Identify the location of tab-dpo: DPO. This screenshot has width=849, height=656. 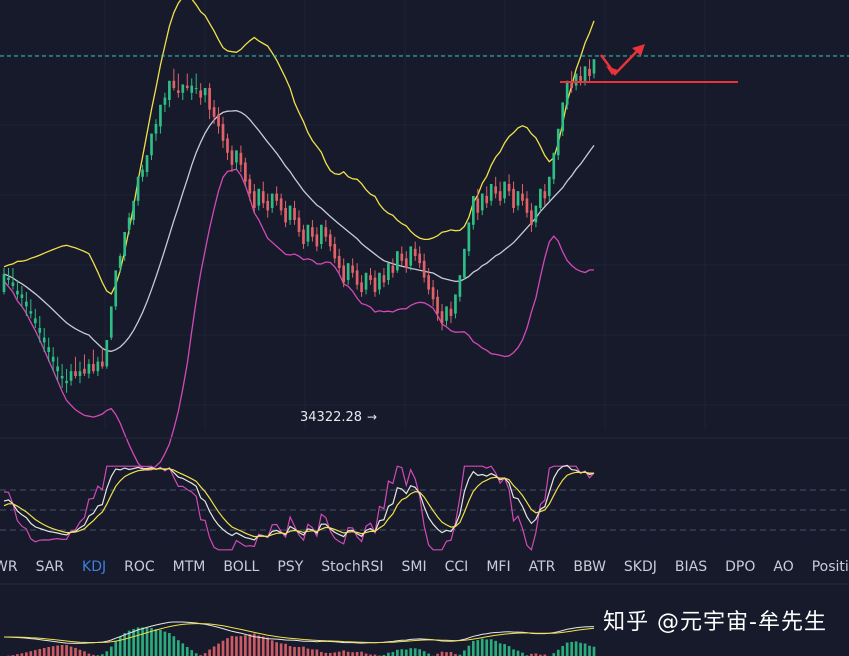
(740, 567).